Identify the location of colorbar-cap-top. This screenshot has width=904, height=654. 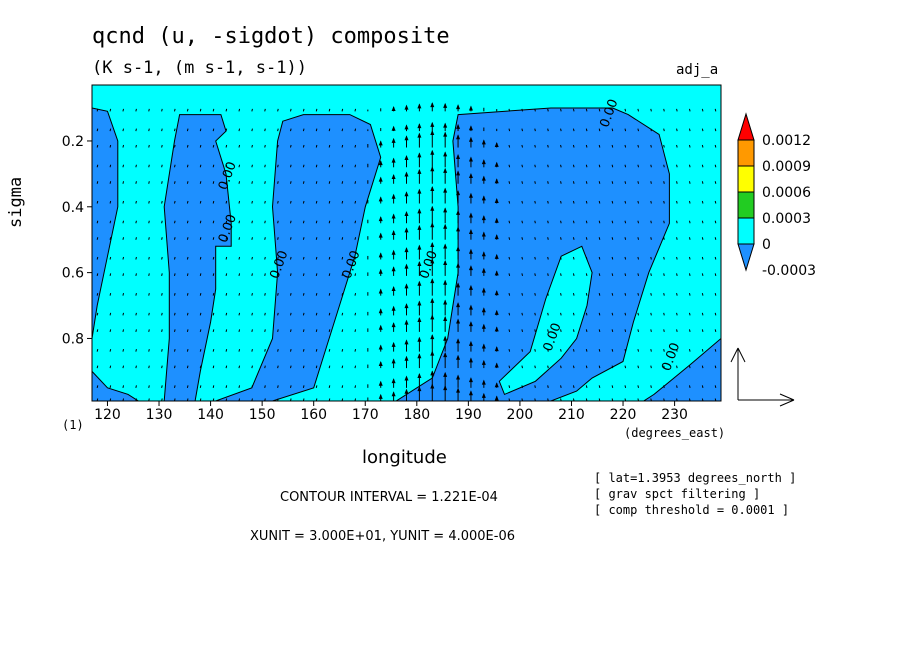
(746, 127).